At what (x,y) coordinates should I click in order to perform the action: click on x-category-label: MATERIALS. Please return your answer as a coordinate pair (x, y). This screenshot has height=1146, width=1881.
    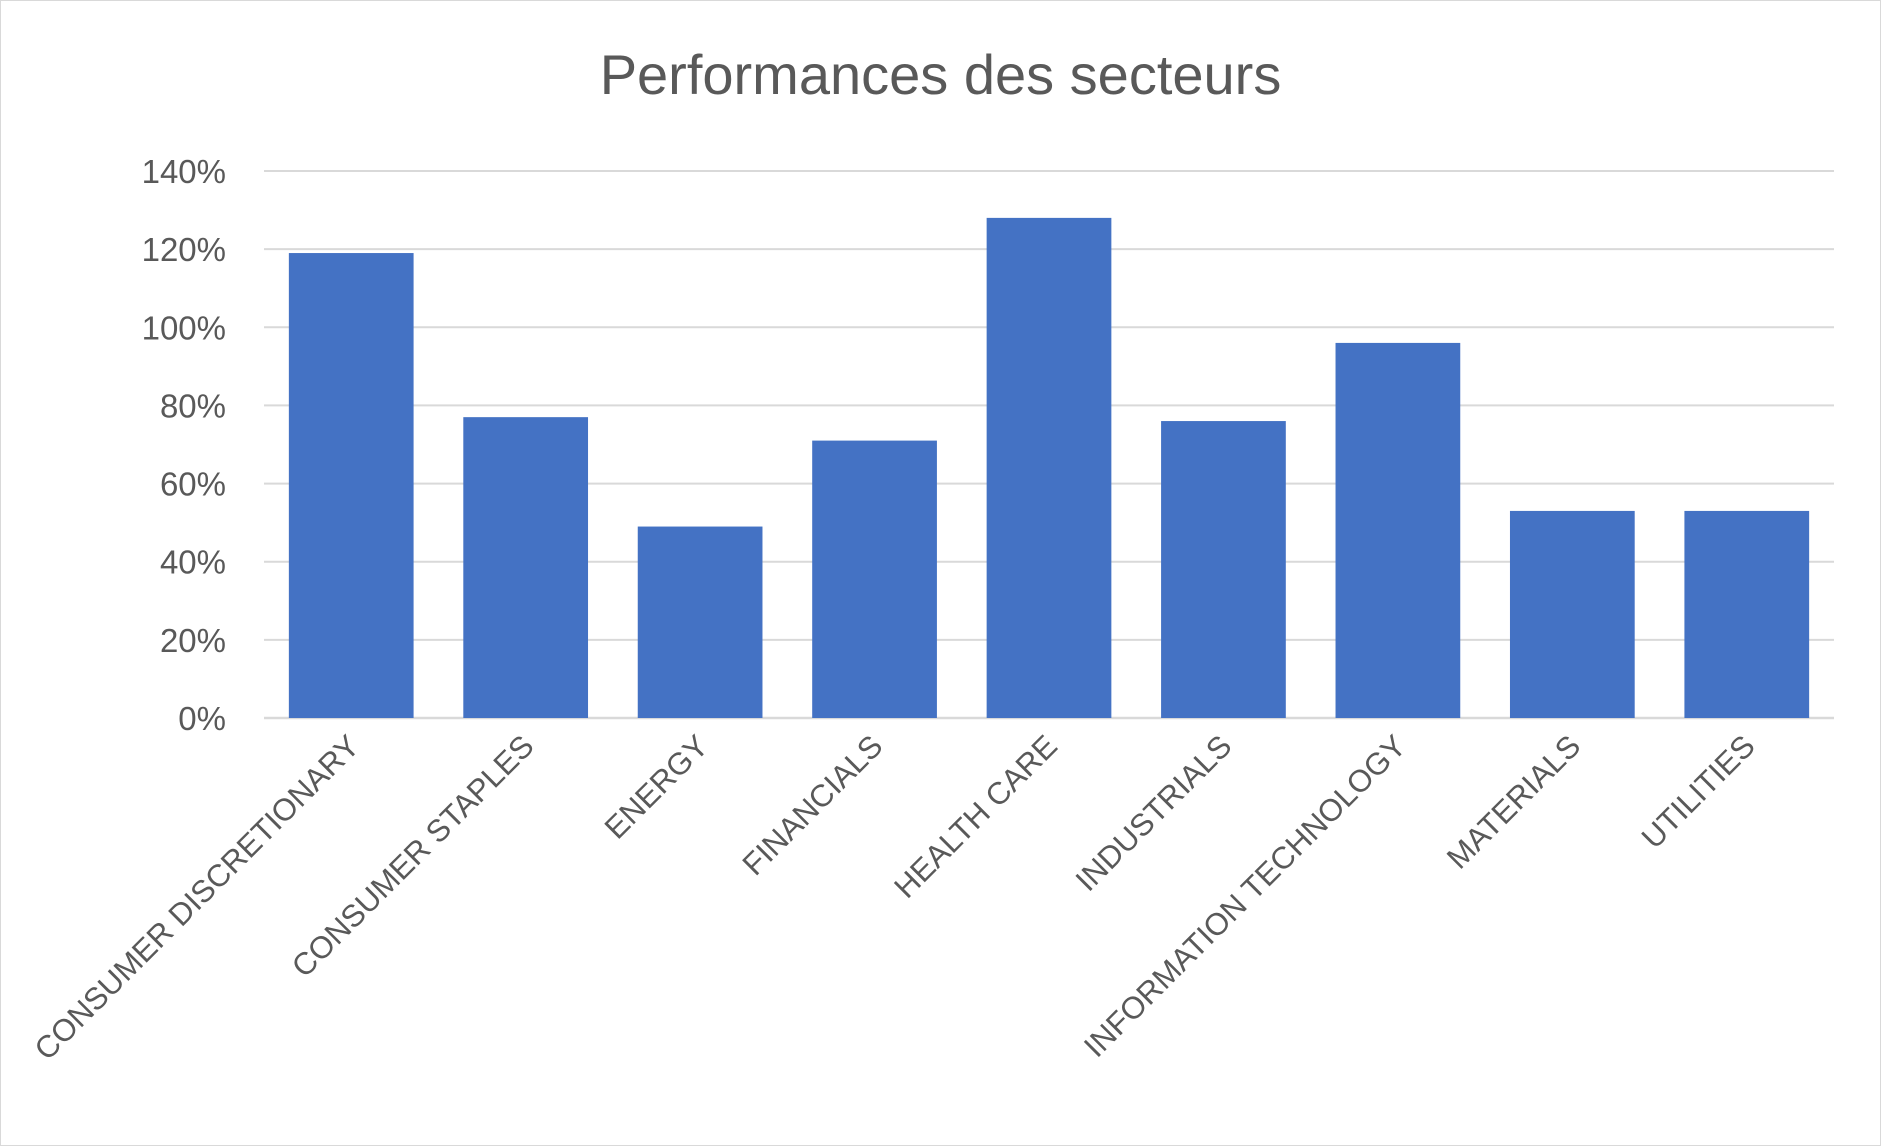
    Looking at the image, I should click on (1513, 801).